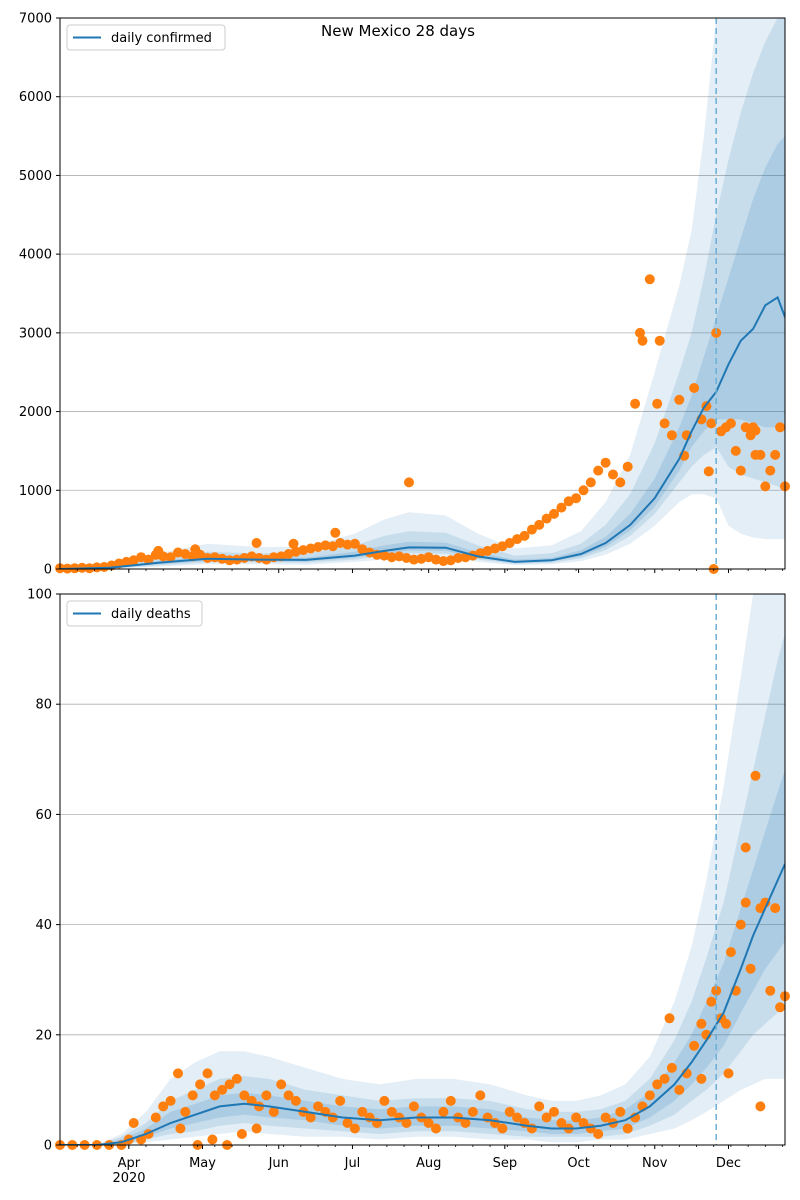 The height and width of the screenshot is (1200, 800). What do you see at coordinates (505, 1163) in the screenshot?
I see `deaths-x-tick-label: Sep` at bounding box center [505, 1163].